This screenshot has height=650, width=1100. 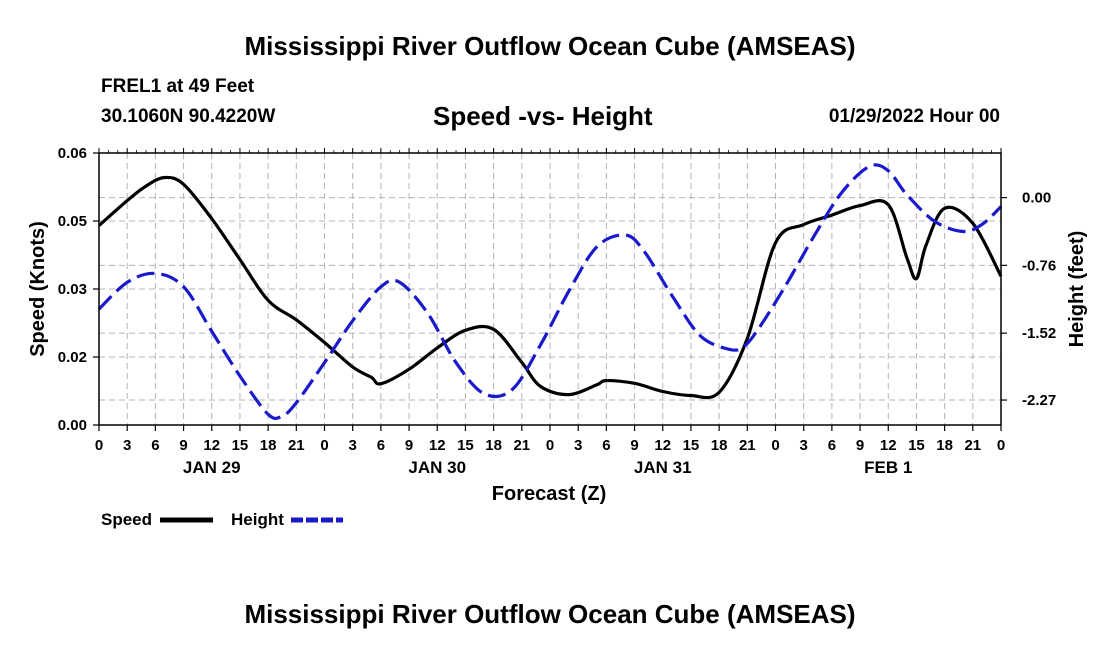 What do you see at coordinates (549, 494) in the screenshot?
I see `x-axis-label: Forecast (Z)` at bounding box center [549, 494].